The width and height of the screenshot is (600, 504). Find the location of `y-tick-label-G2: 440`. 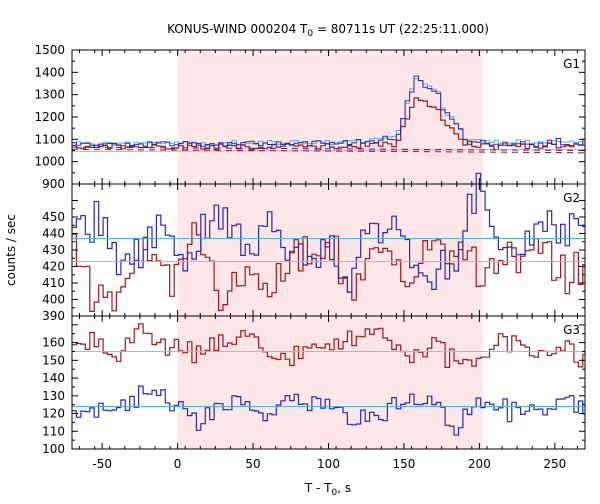

y-tick-label-G2: 440 is located at coordinates (53, 234).